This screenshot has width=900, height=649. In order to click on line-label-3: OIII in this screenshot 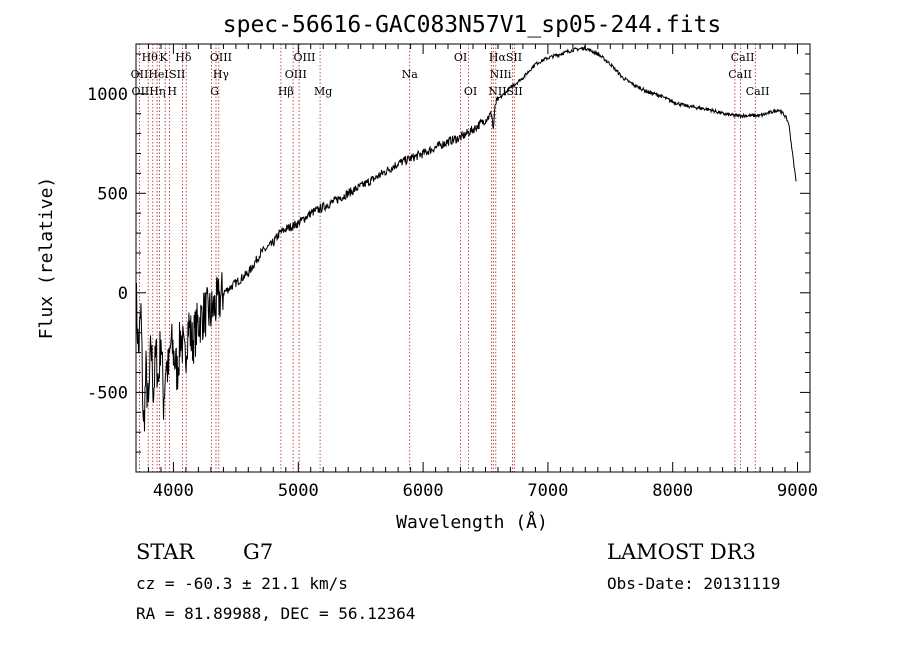, I will do `click(221, 57)`.